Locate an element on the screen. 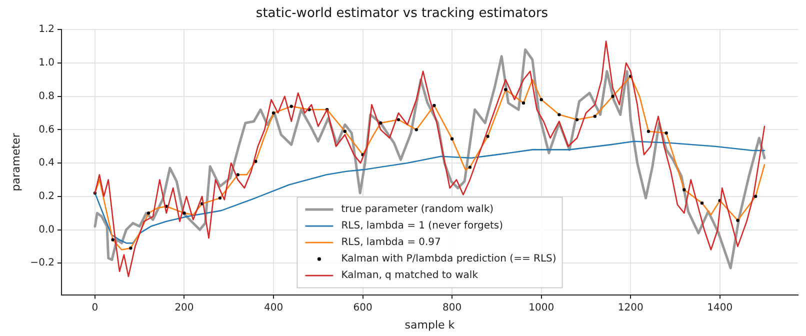 Image resolution: width=806 pixels, height=336 pixels. legend-label: Kalman with P/lambda prediction (== RLS) is located at coordinates (448, 259).